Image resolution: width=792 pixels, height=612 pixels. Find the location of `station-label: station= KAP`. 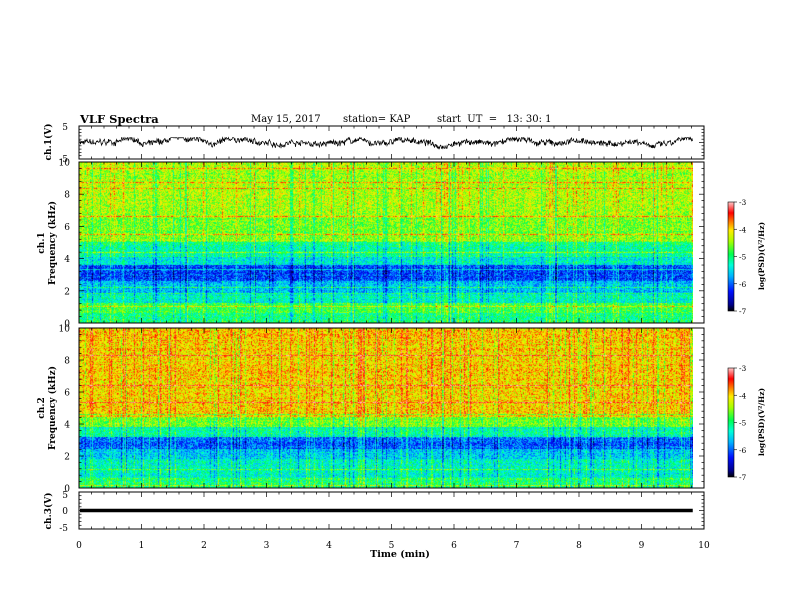

station-label: station= KAP is located at coordinates (377, 119).